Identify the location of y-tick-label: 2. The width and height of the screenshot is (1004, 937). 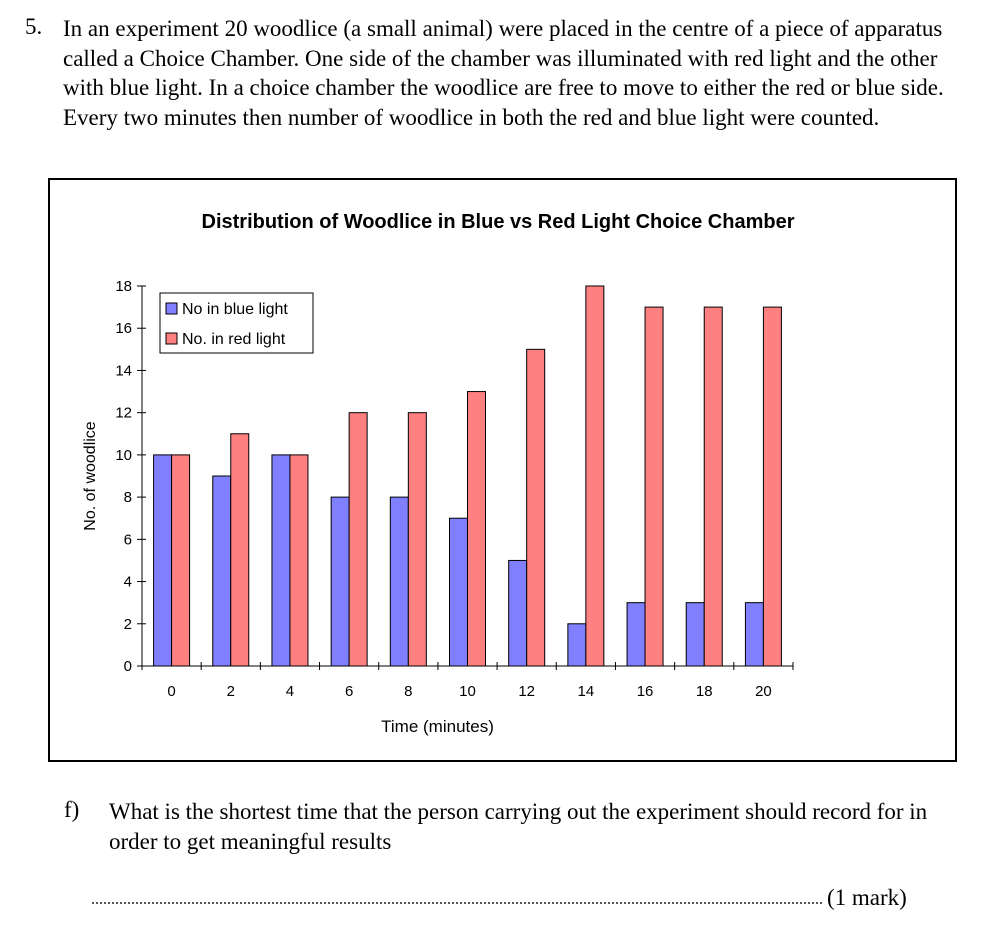
(128, 624).